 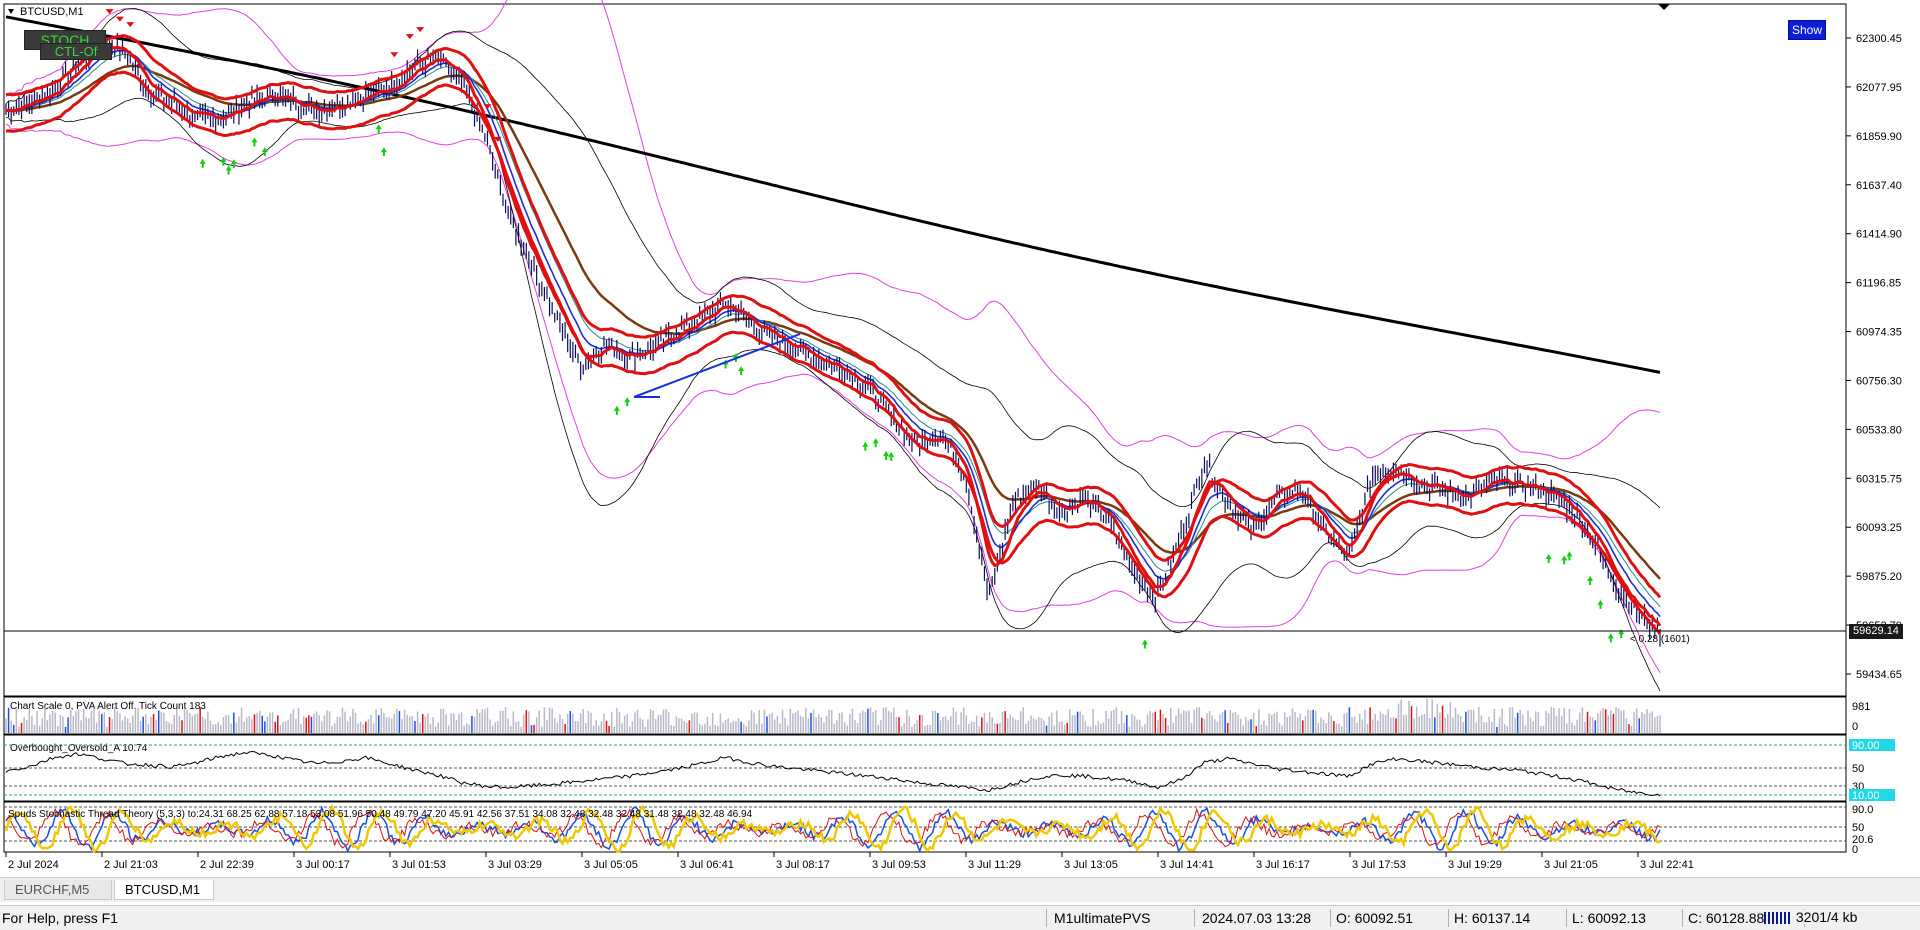 I want to click on stoch-axis-zero: 0, so click(x=1855, y=850).